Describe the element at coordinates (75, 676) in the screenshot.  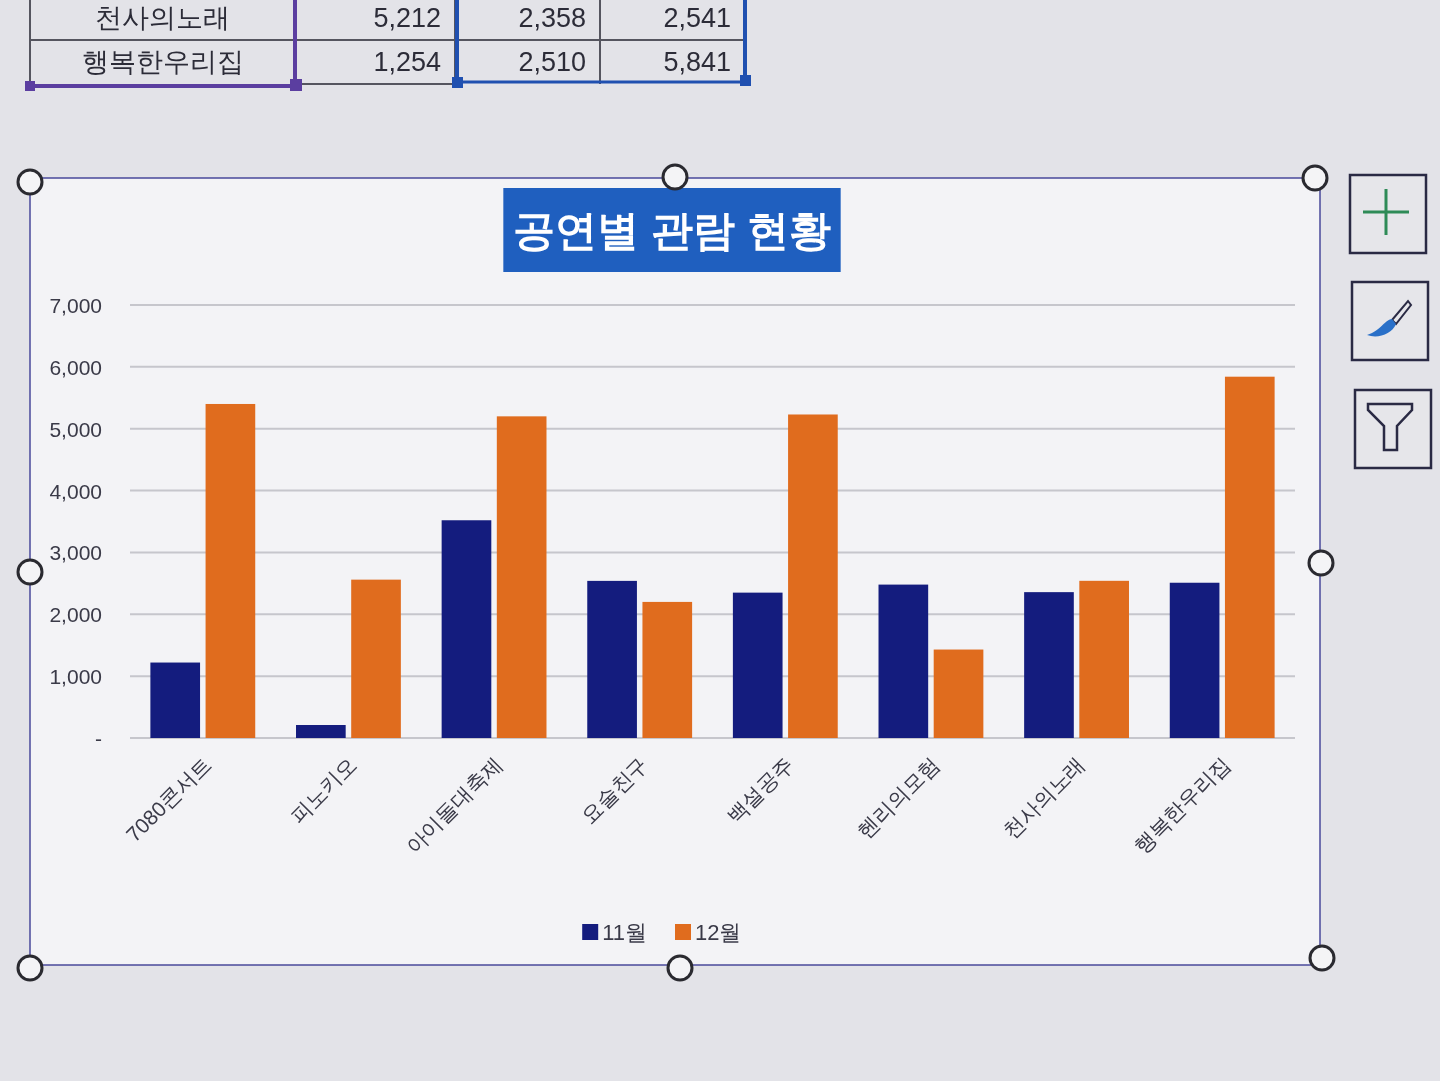
I see `y-tick-label: 1,000` at that location.